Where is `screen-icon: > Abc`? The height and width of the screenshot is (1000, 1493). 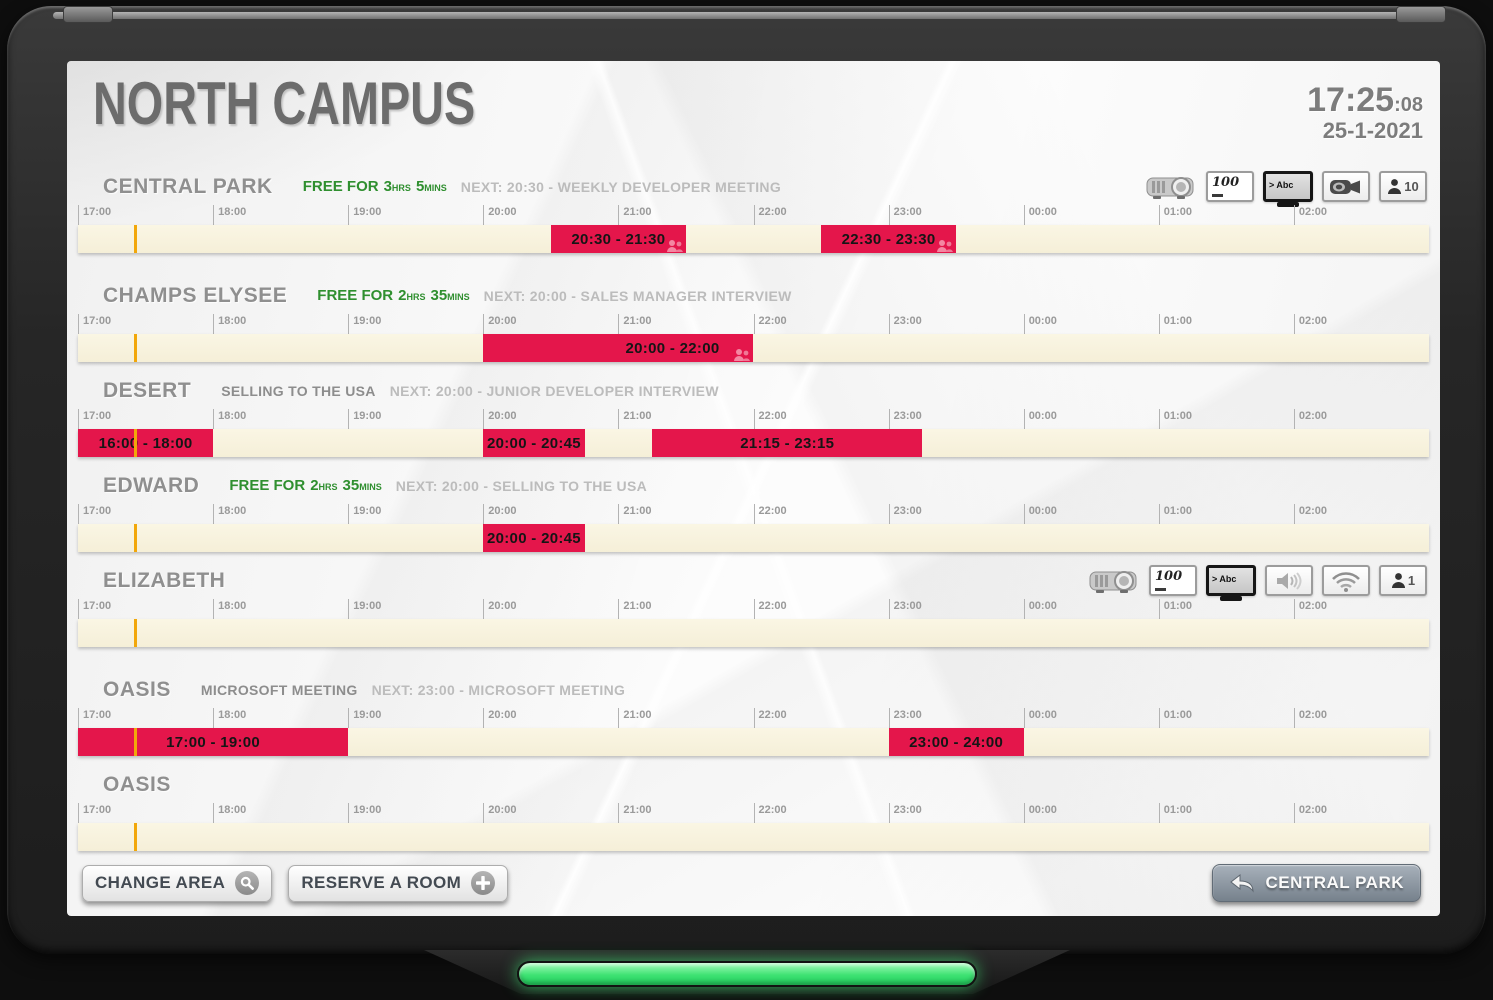 screen-icon: > Abc is located at coordinates (1288, 186).